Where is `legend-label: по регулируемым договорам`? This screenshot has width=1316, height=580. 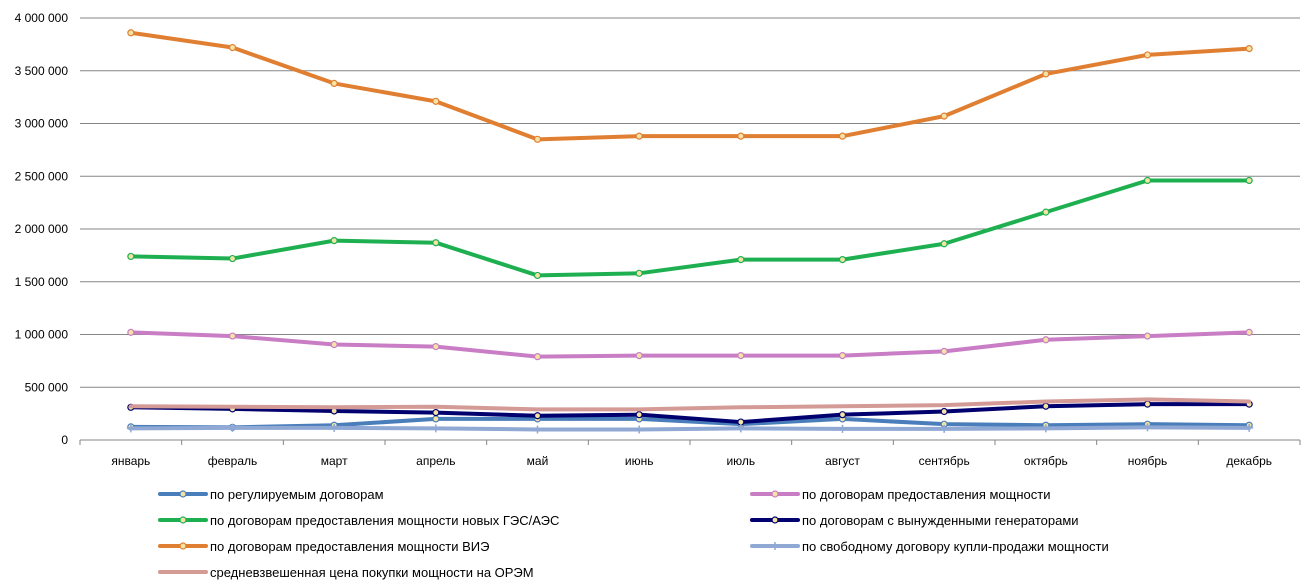 legend-label: по регулируемым договорам is located at coordinates (297, 494).